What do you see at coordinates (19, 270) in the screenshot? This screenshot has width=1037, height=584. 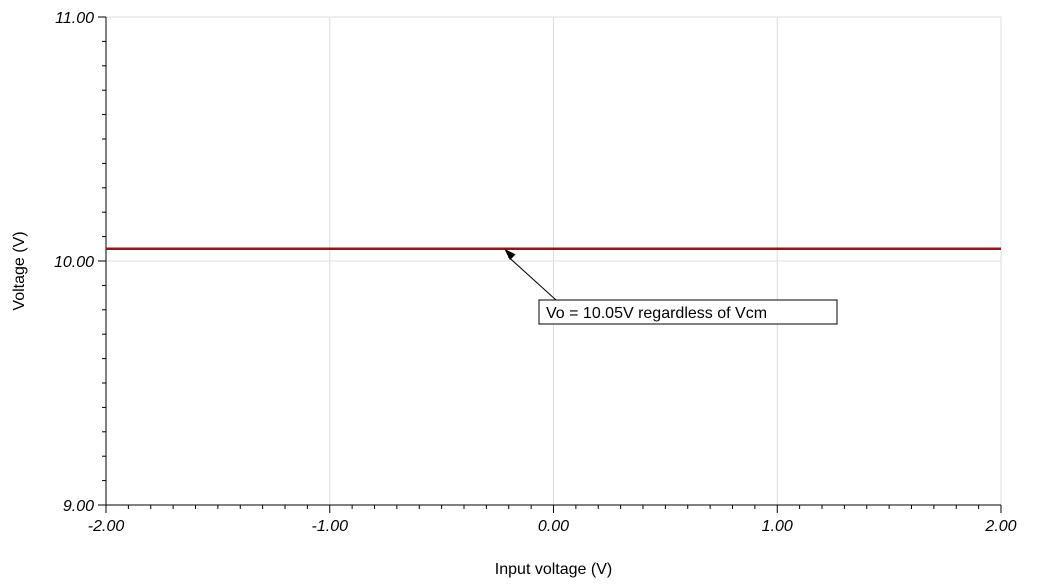 I see `y-axis-title: Voltage (V)` at bounding box center [19, 270].